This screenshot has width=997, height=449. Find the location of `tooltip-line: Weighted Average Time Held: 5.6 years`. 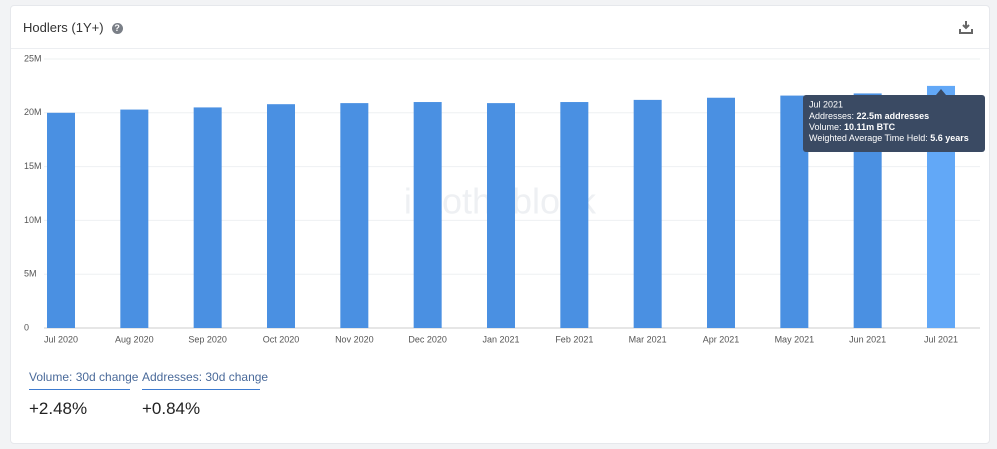

tooltip-line: Weighted Average Time Held: 5.6 years is located at coordinates (889, 138).